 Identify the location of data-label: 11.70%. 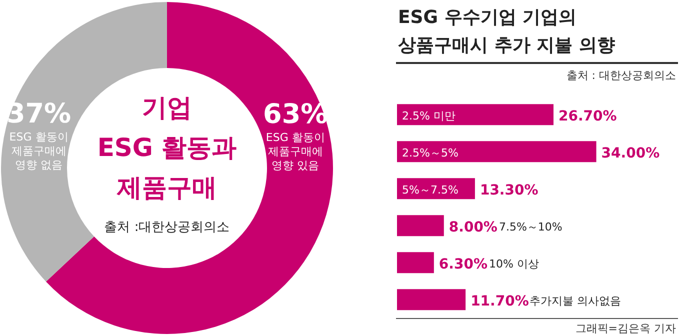
(499, 302).